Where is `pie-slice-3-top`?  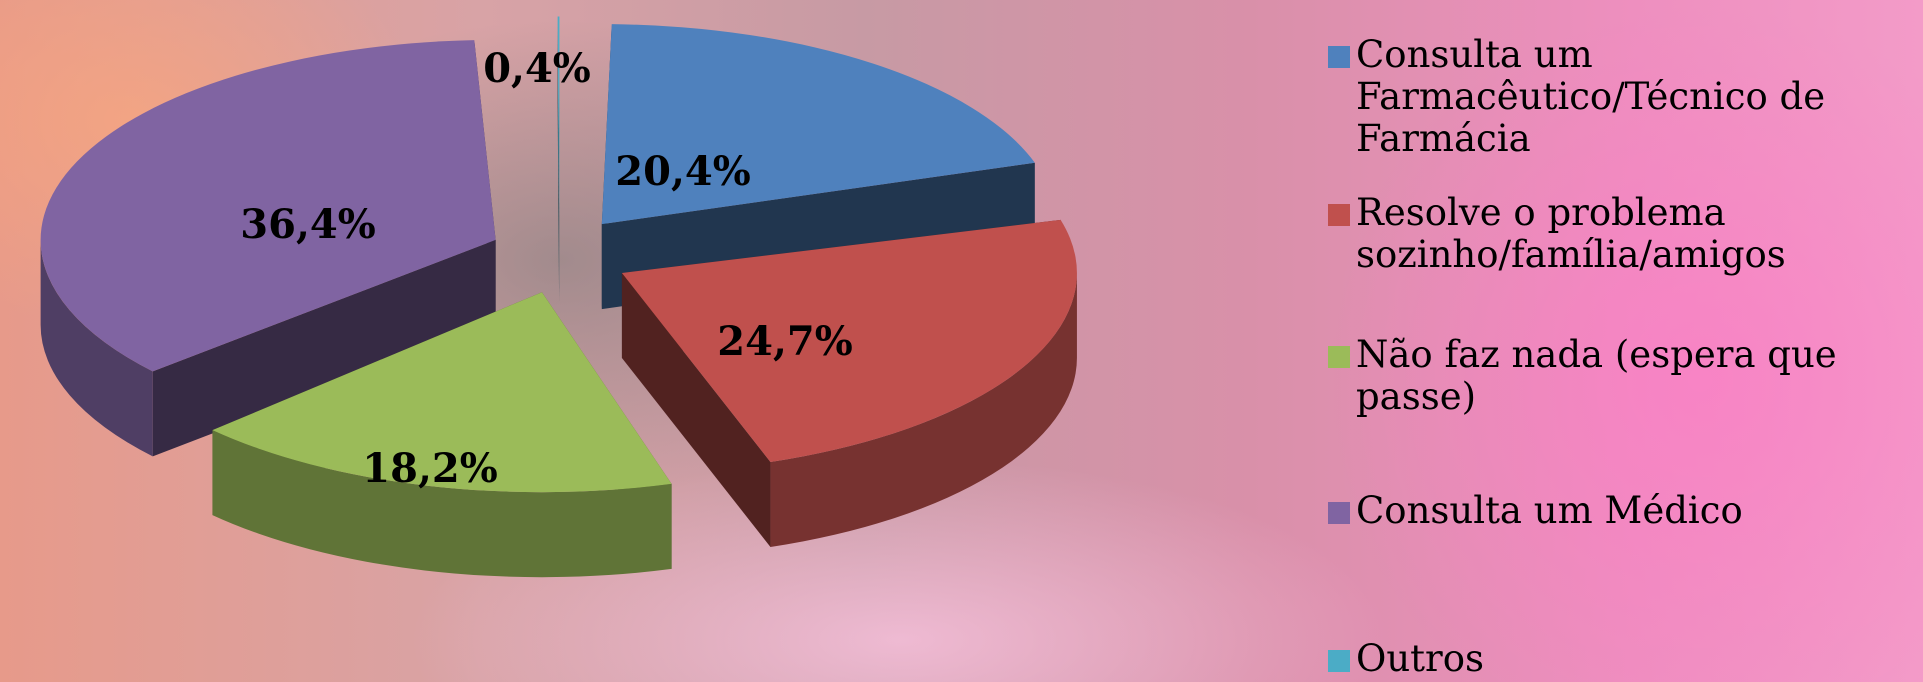 pie-slice-3-top is located at coordinates (268, 206).